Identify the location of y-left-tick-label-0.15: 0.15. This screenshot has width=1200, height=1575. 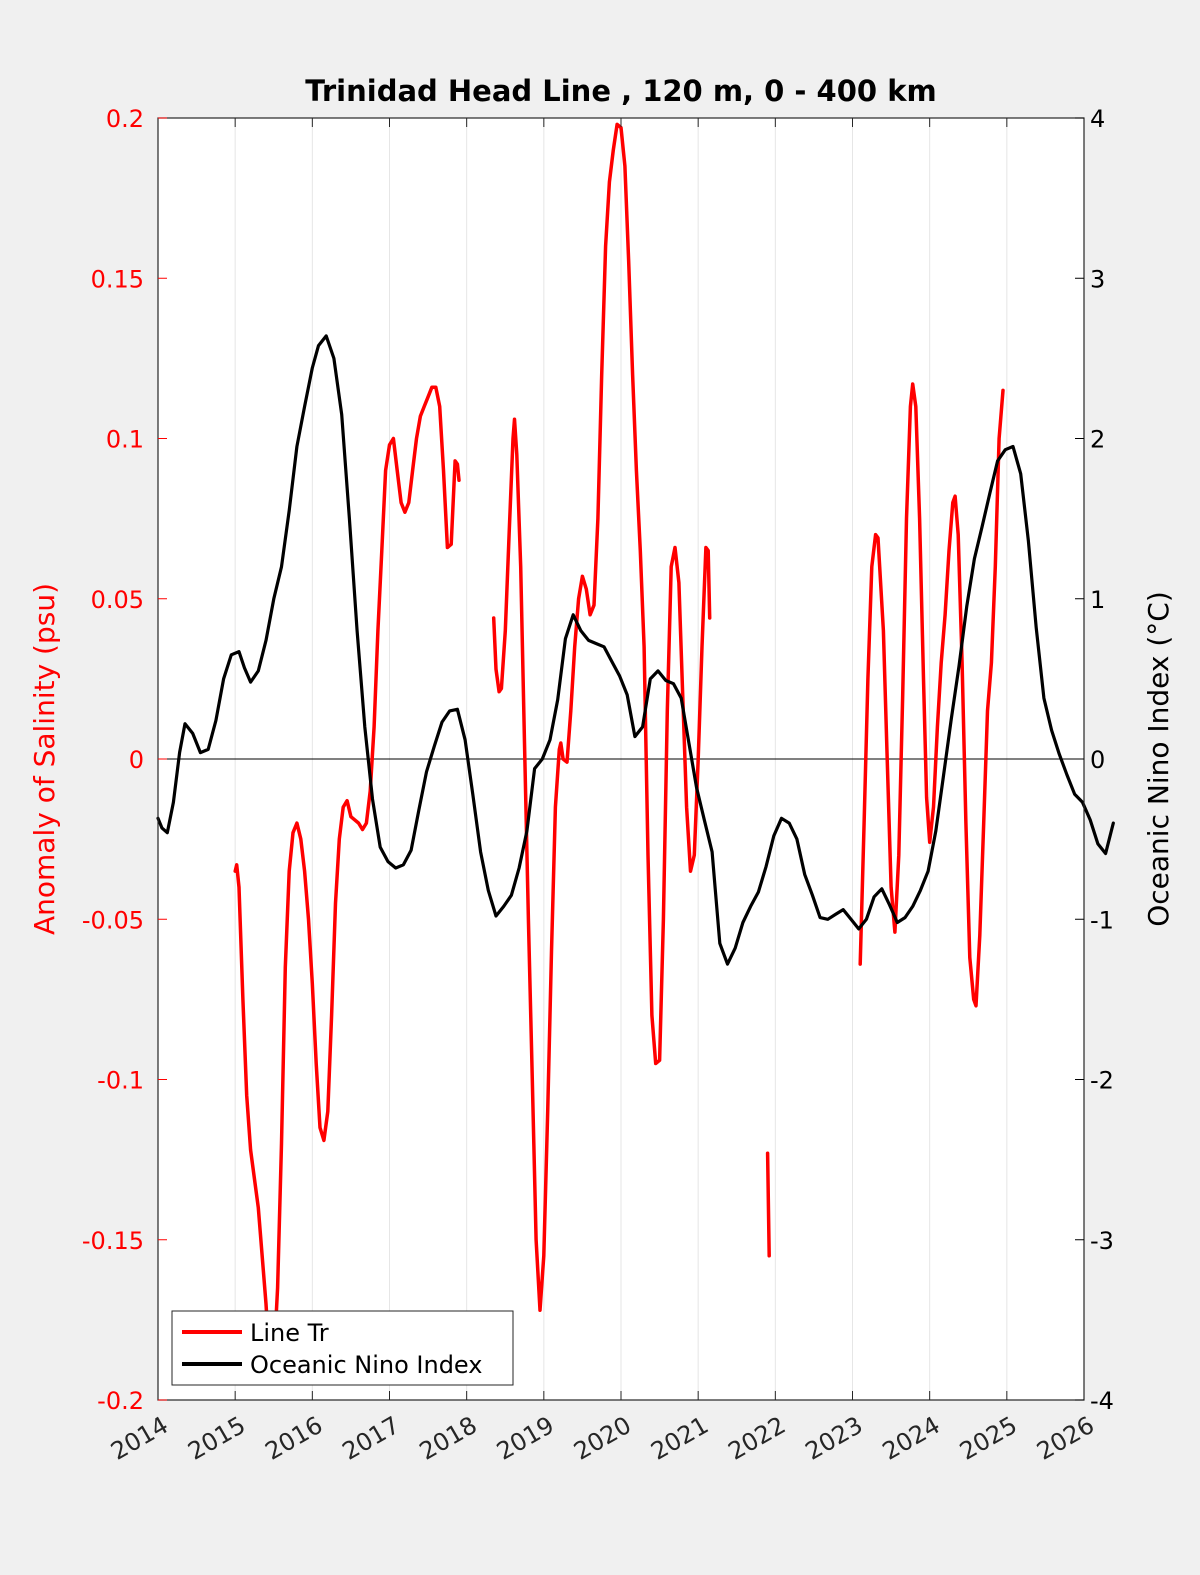
(117, 279).